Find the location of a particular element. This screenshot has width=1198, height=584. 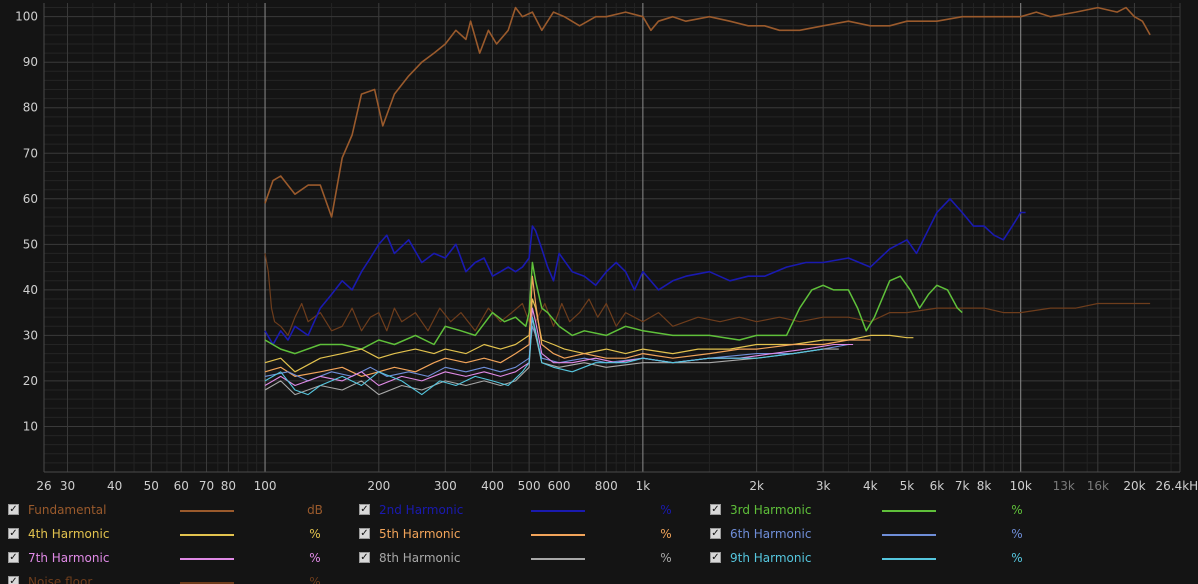

y-tick-label: 30 is located at coordinates (30, 335).